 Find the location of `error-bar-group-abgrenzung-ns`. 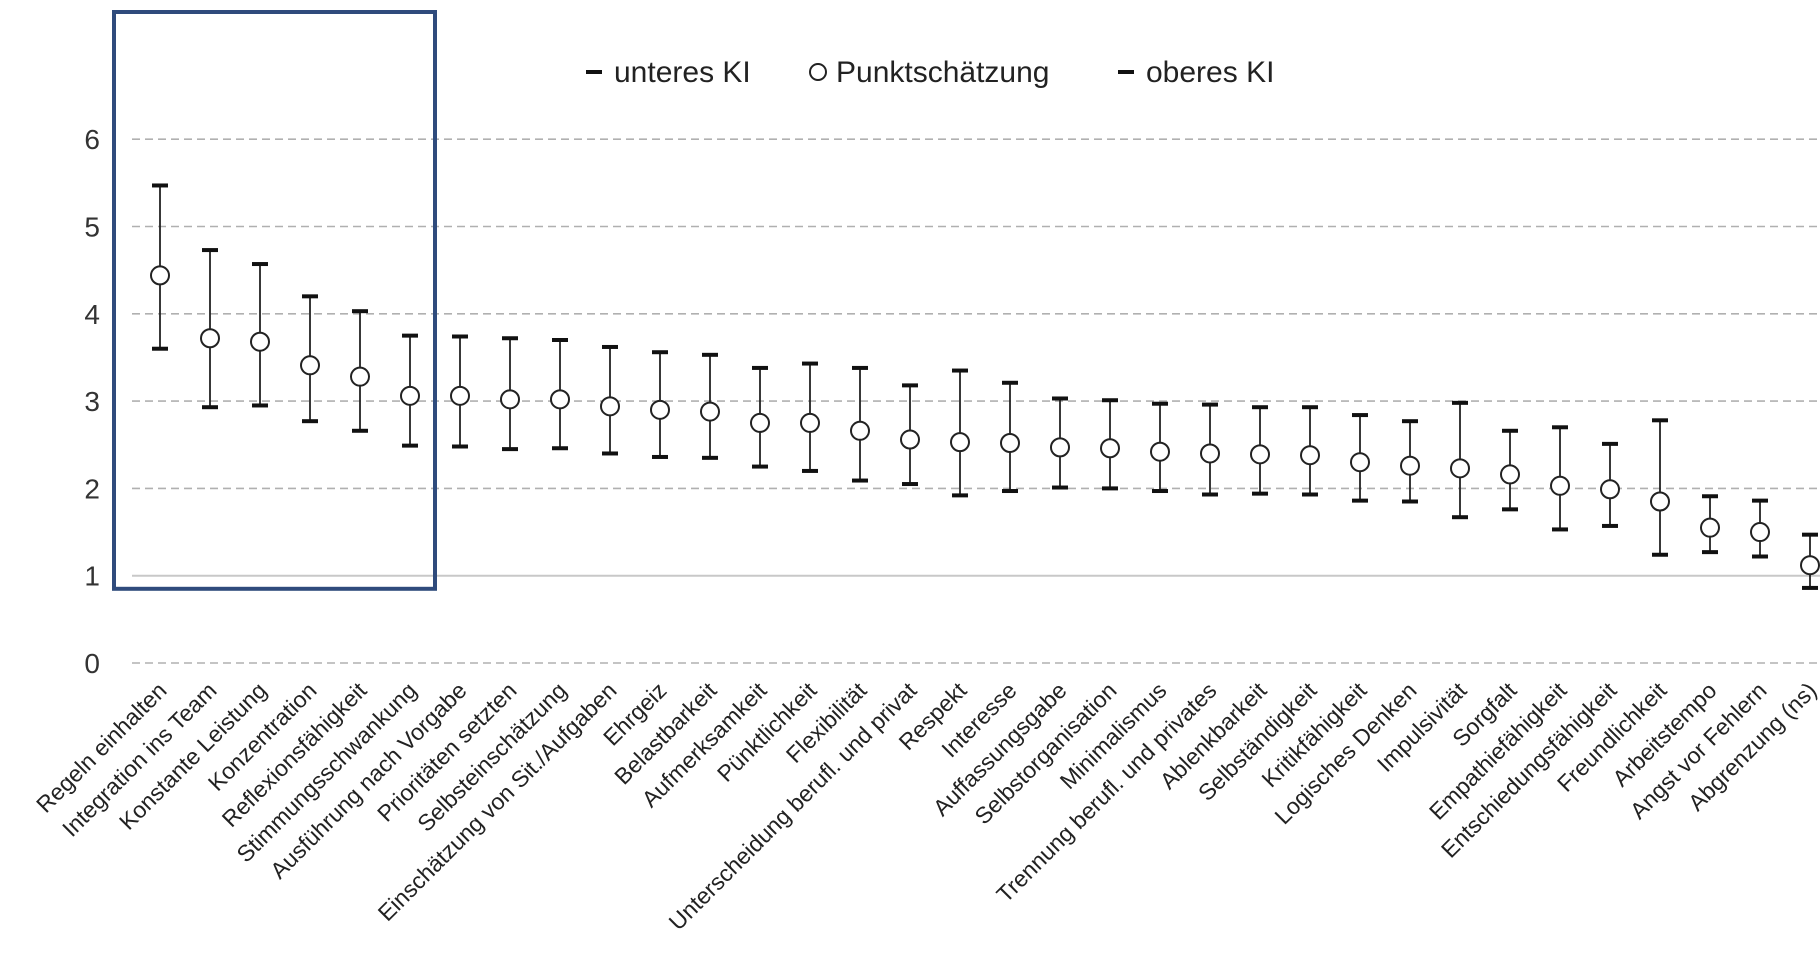

error-bar-group-abgrenzung-ns is located at coordinates (1810, 561).